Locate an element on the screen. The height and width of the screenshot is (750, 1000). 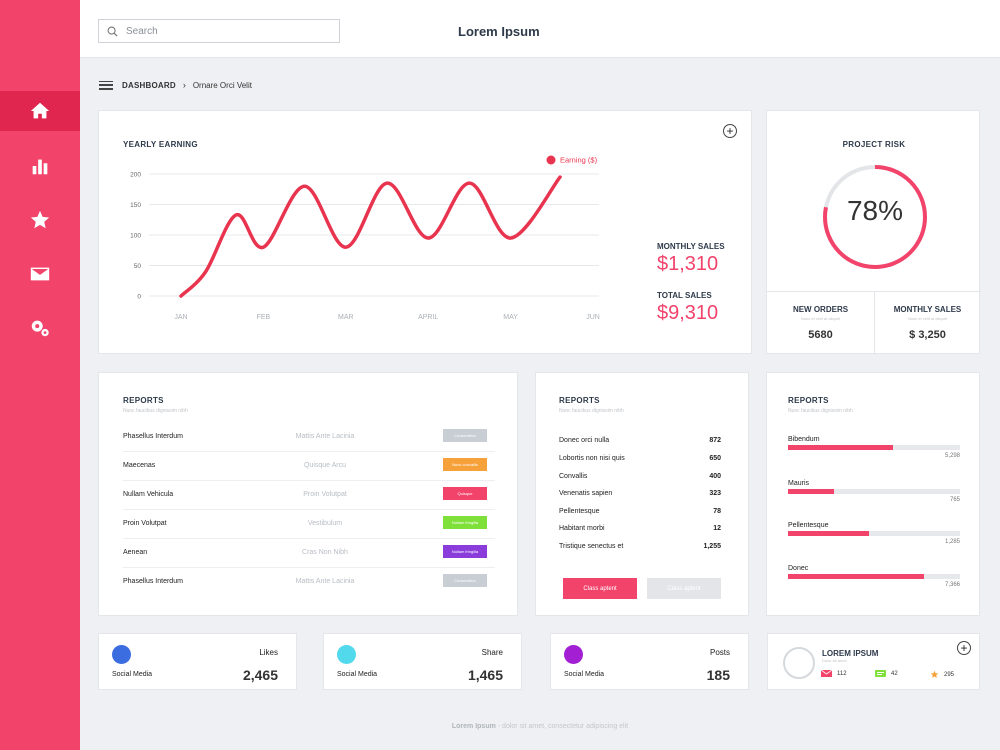
row-detail: Mattis Ante Lacinia is located at coordinates (325, 436).